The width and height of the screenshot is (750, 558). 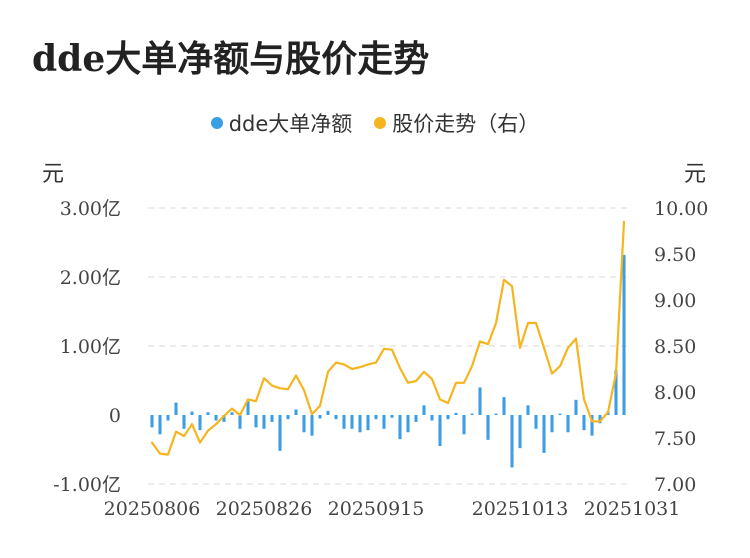 What do you see at coordinates (695, 174) in the screenshot?
I see `right-axis-unit: 元` at bounding box center [695, 174].